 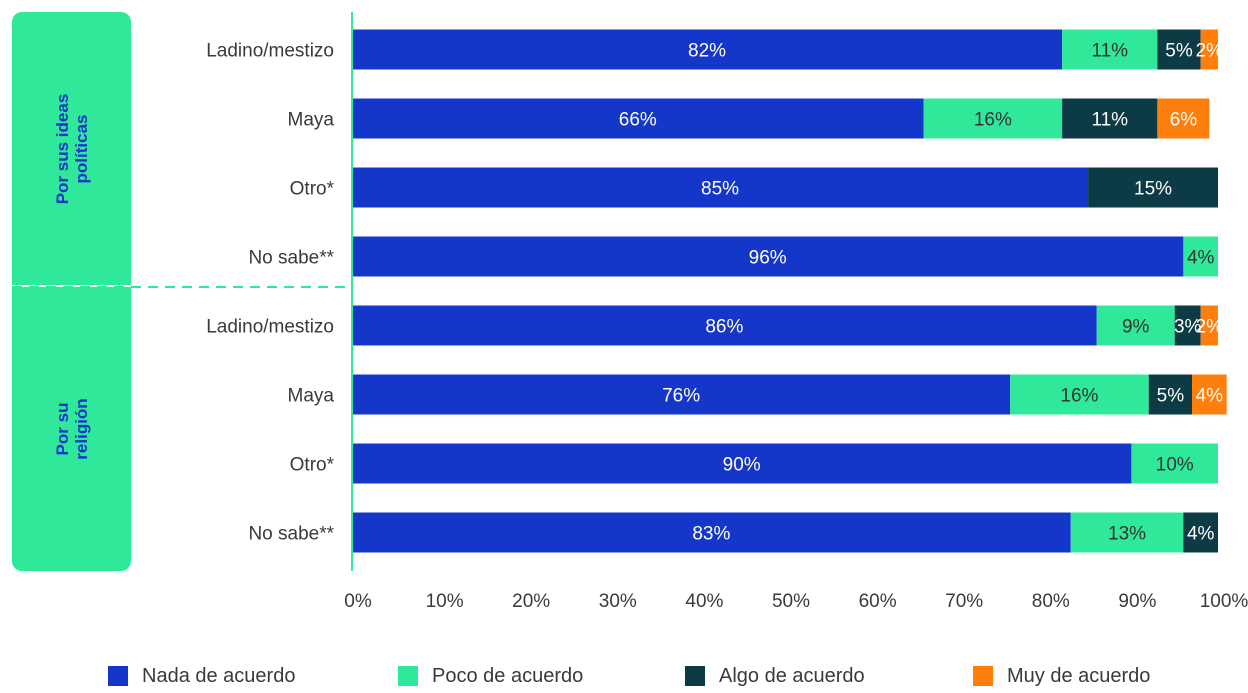 I want to click on x-tick-label-8: 80%, so click(x=1051, y=601).